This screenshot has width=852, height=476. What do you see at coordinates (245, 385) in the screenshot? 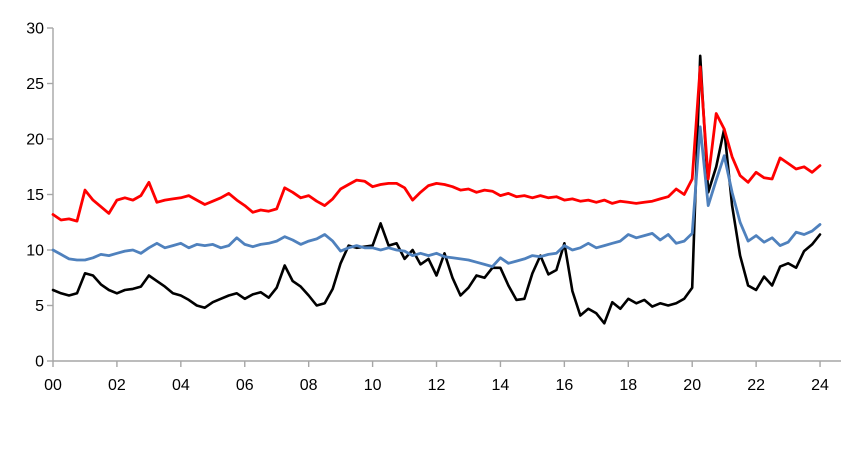
I see `x-tick-label: 06` at bounding box center [245, 385].